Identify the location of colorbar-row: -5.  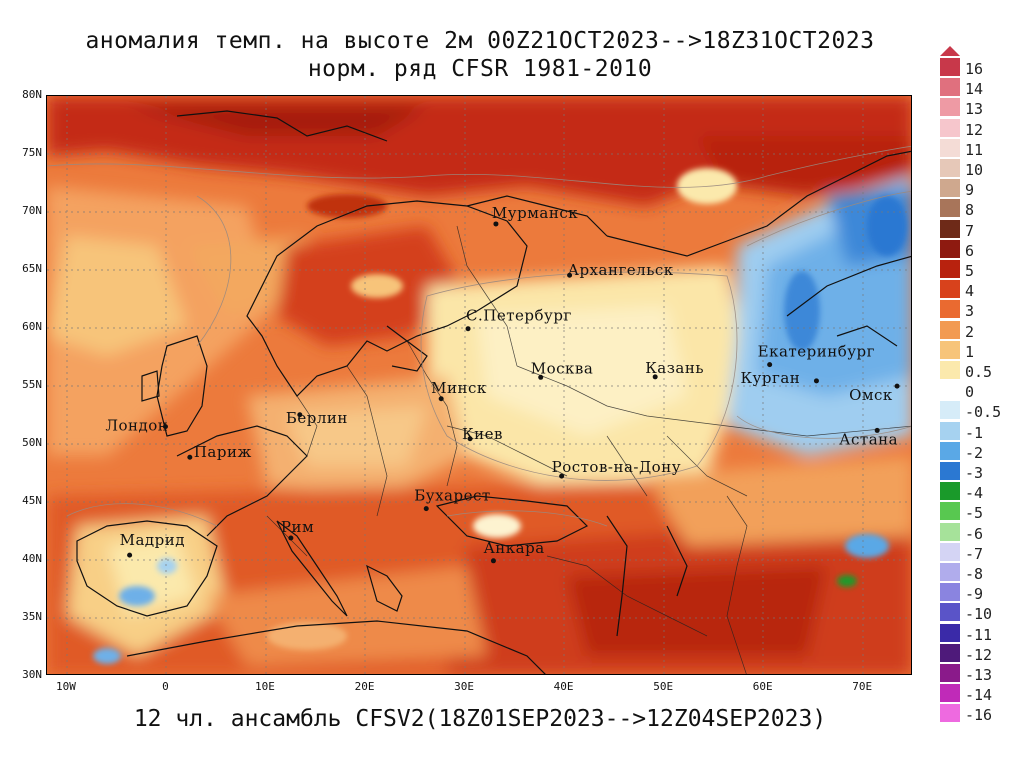
(981, 511).